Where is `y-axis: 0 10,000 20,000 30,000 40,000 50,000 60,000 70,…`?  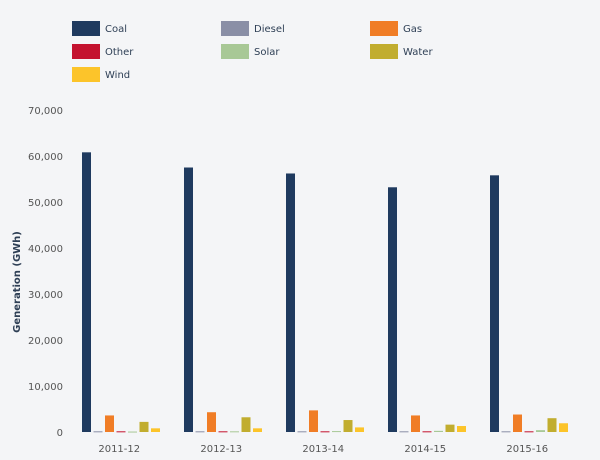
y-axis: 0 10,000 20,000 30,000 40,000 50,000 60,000 70,… is located at coordinates (45, 272).